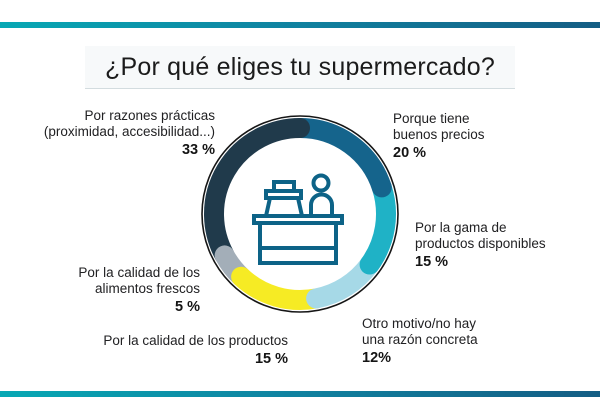 This screenshot has height=420, width=600. I want to click on label-line: (proximidad, accesibilidad...), so click(129, 131).